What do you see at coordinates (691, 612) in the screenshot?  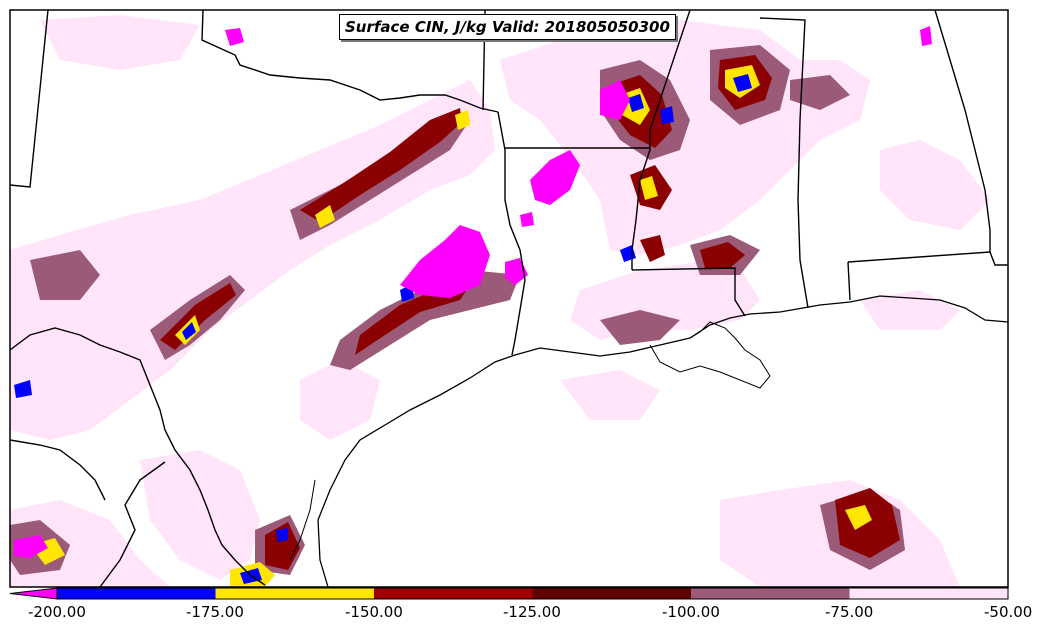 I see `colorbar-tick-label: -100.00` at bounding box center [691, 612].